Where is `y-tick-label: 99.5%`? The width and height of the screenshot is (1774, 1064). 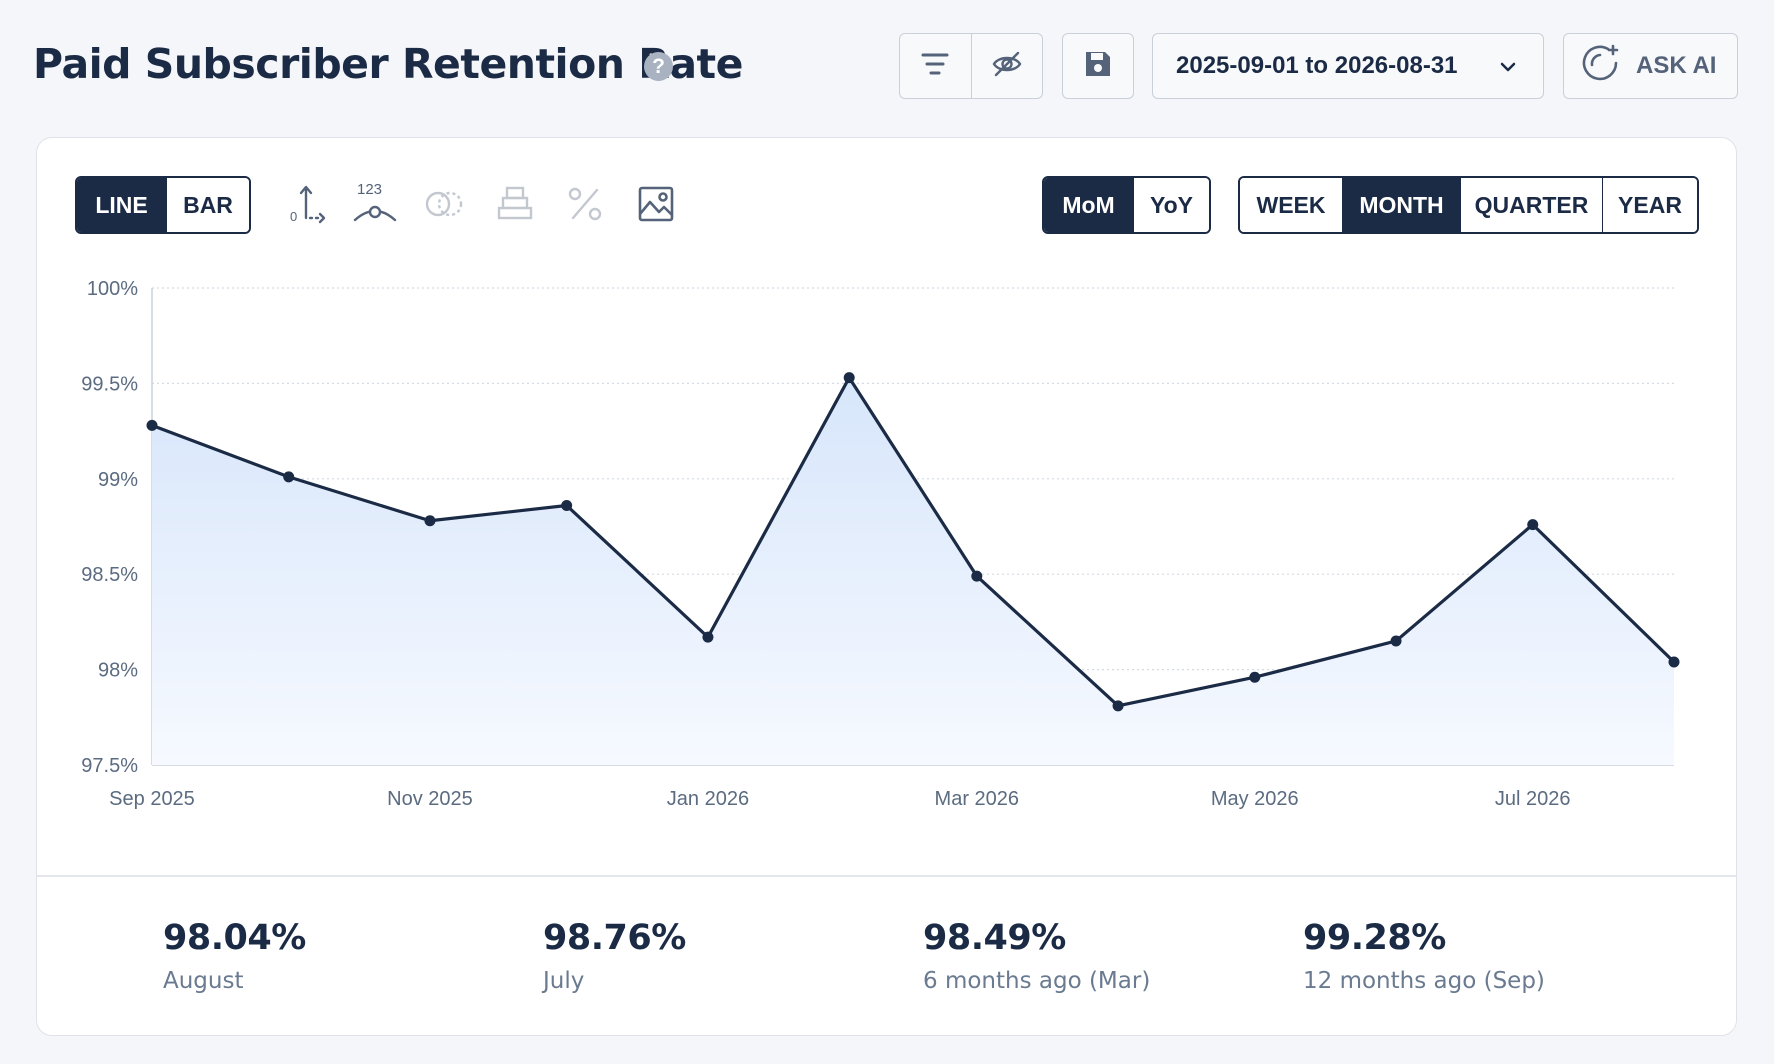 y-tick-label: 99.5% is located at coordinates (109, 384).